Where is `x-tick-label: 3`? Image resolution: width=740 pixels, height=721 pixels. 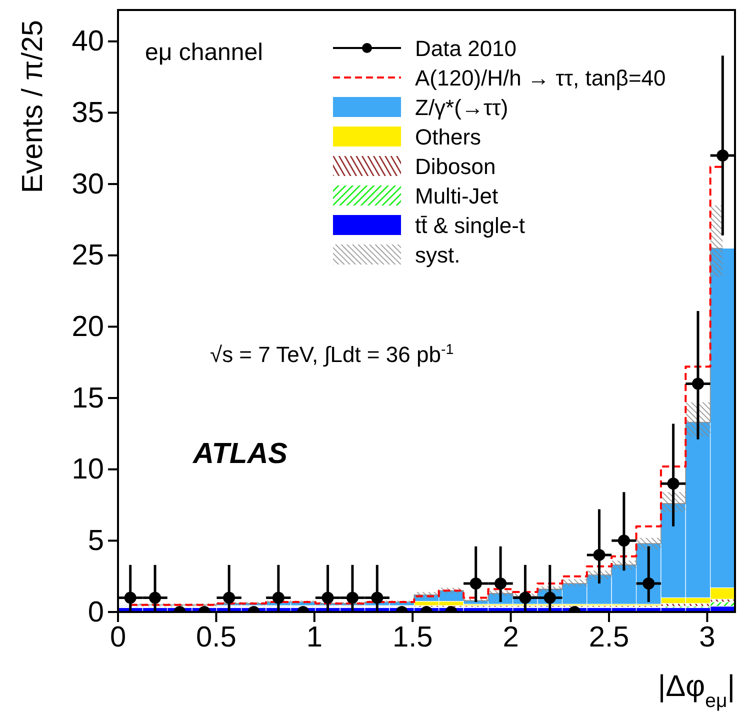 x-tick-label: 3 is located at coordinates (707, 638).